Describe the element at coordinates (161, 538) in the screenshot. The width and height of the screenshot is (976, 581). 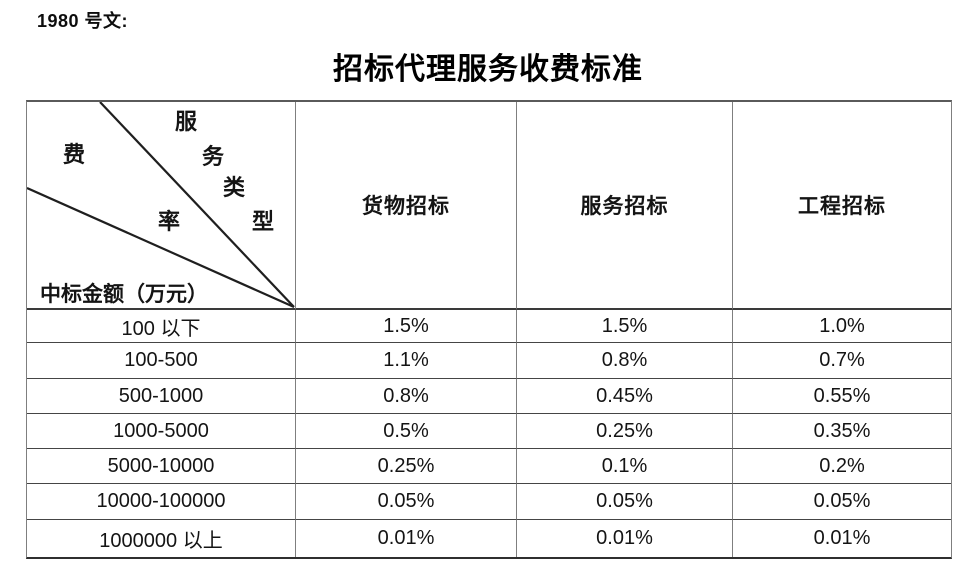
I see `row-label: 1000000 以上` at that location.